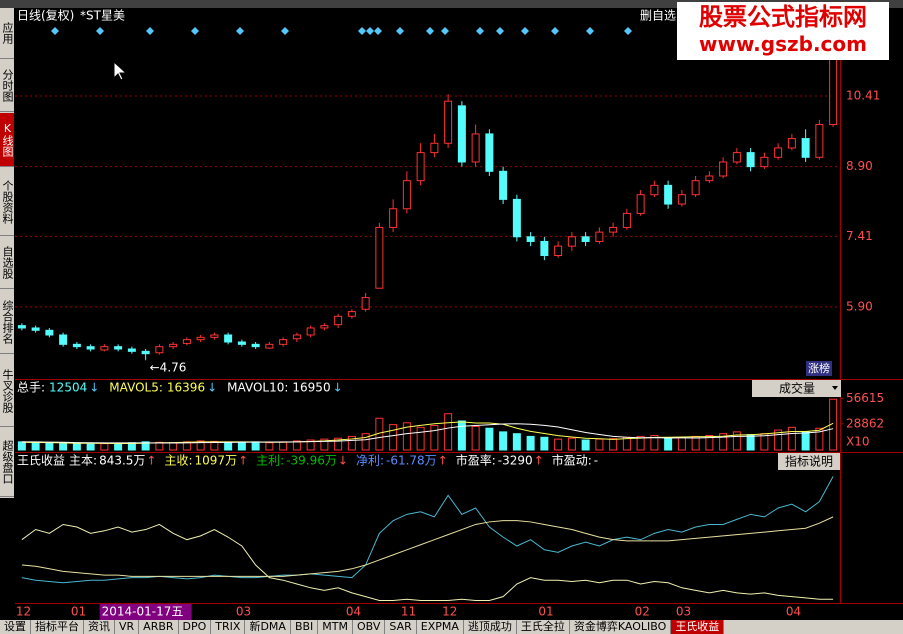  What do you see at coordinates (642, 612) in the screenshot?
I see `x-tick-label: 02` at bounding box center [642, 612].